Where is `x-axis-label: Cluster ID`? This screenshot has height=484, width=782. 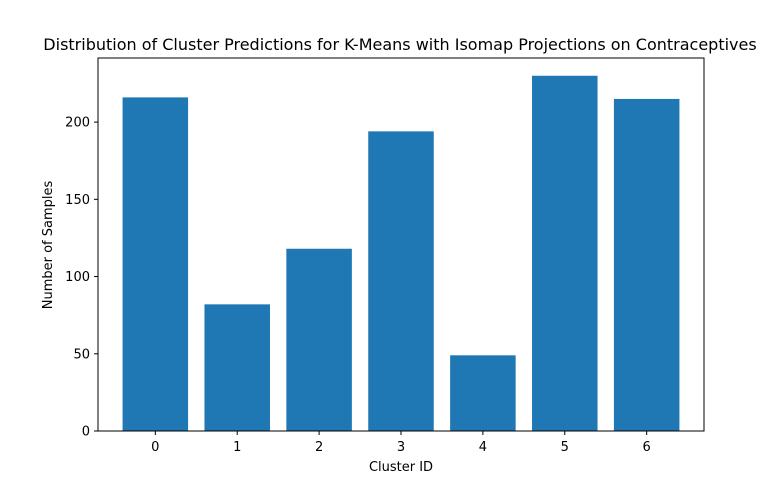 x-axis-label: Cluster ID is located at coordinates (401, 467).